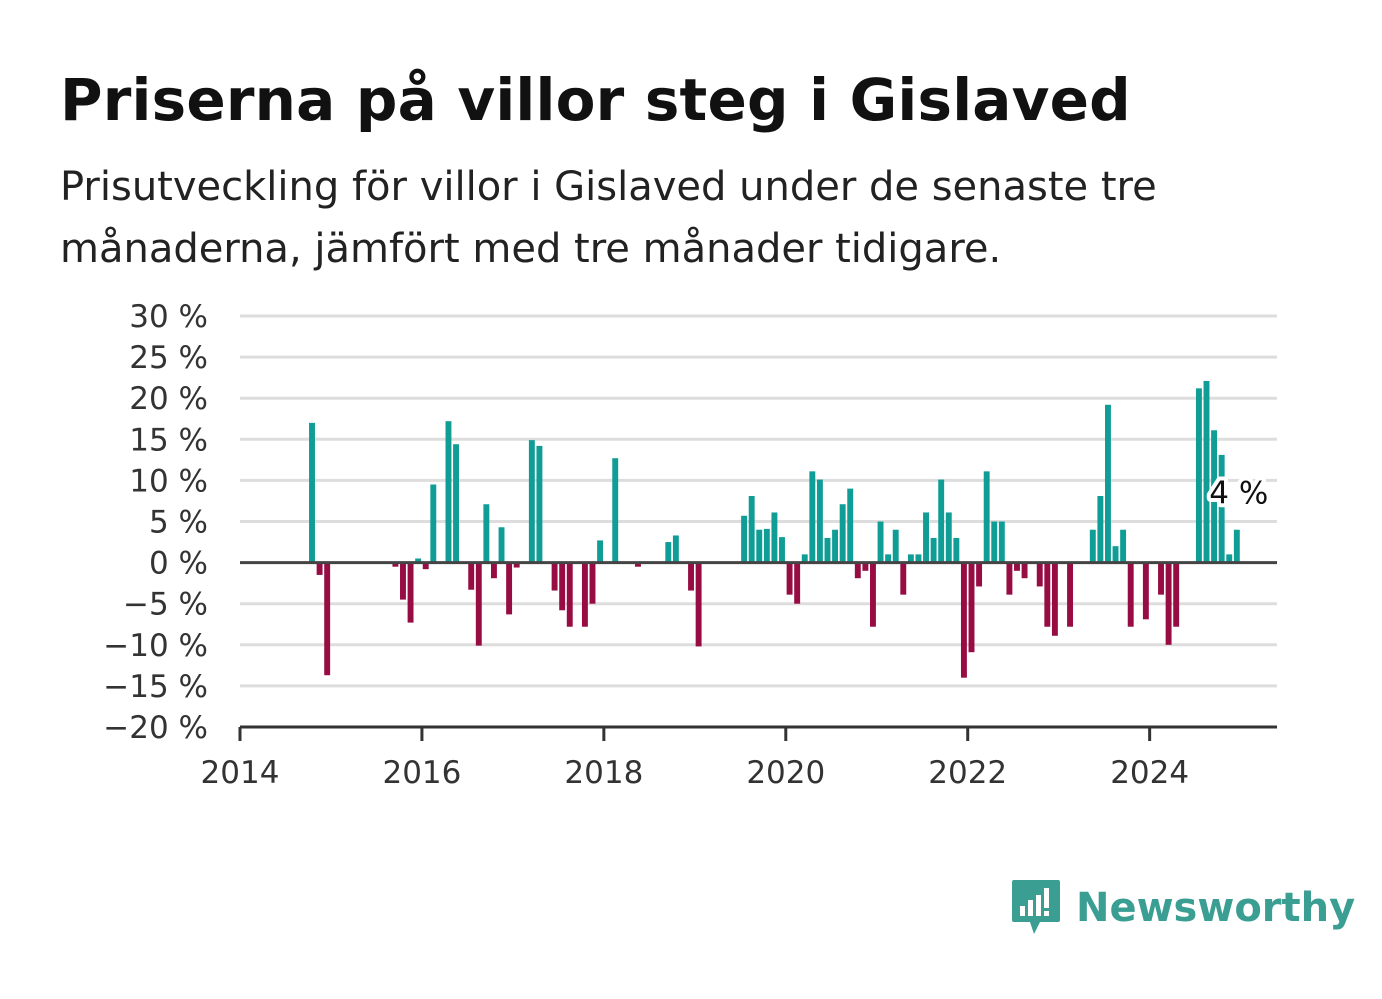 Image resolution: width=1382 pixels, height=999 pixels. What do you see at coordinates (785, 773) in the screenshot?
I see `x-tick-label: 2020` at bounding box center [785, 773].